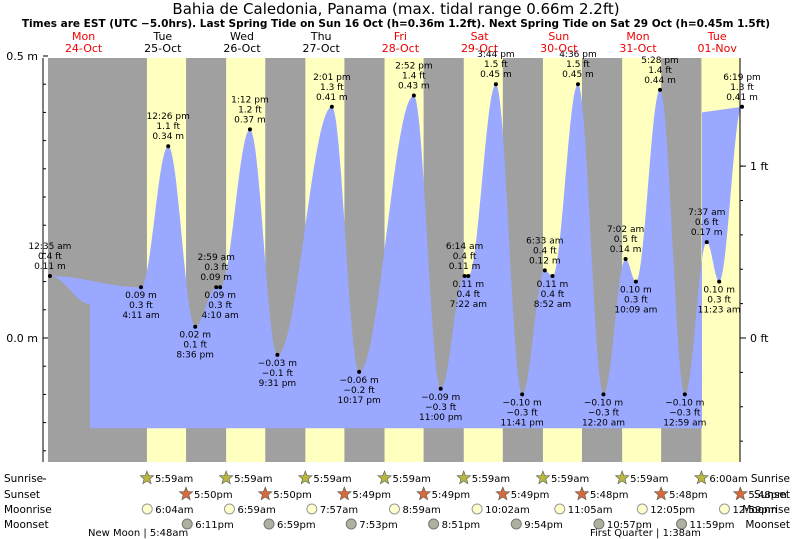 This screenshot has width=793, height=539. Describe the element at coordinates (401, 48) in the screenshot. I see `day-date: 28-Oct` at that location.